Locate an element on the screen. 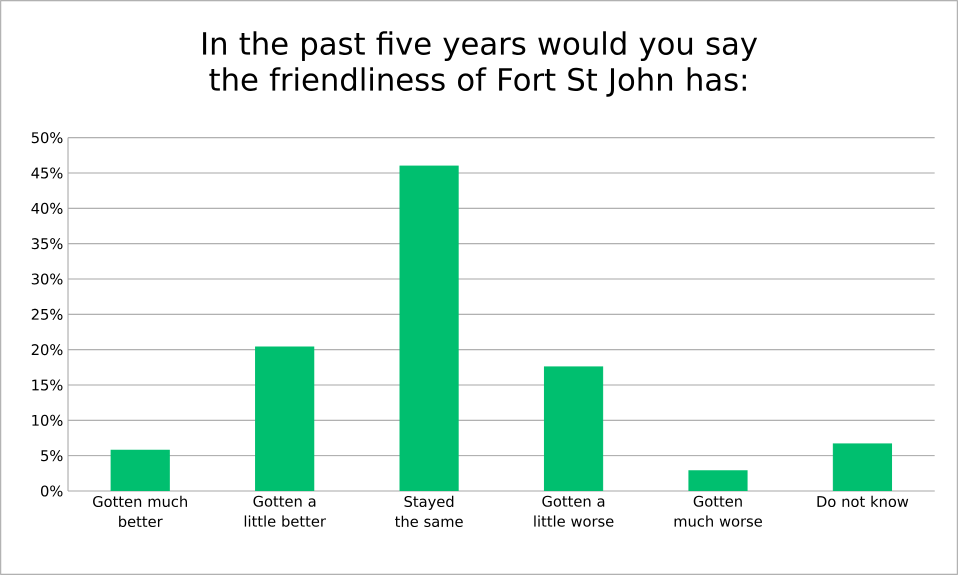  y-tick-label: 25% is located at coordinates (47, 314).